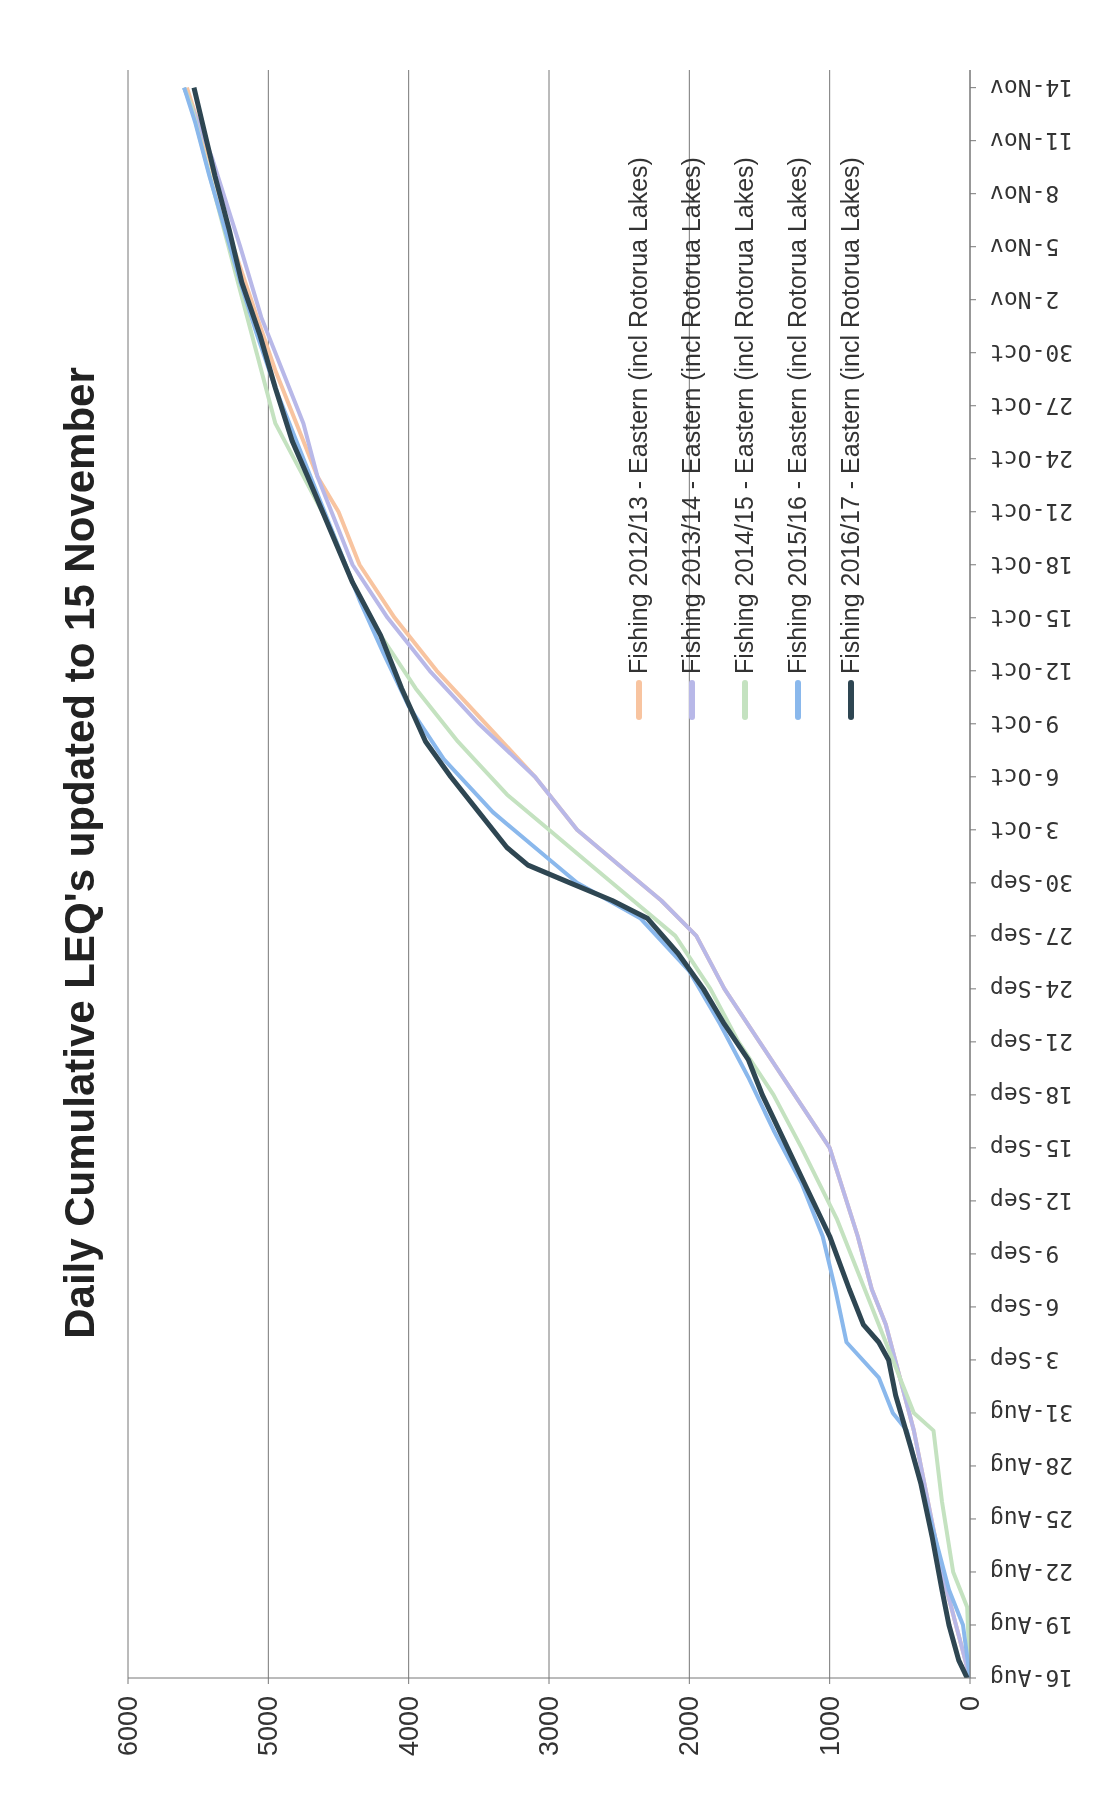 The image size is (1102, 1797). What do you see at coordinates (79, 853) in the screenshot?
I see `text: Daily Cumulative LEQ's updated to 15 November` at bounding box center [79, 853].